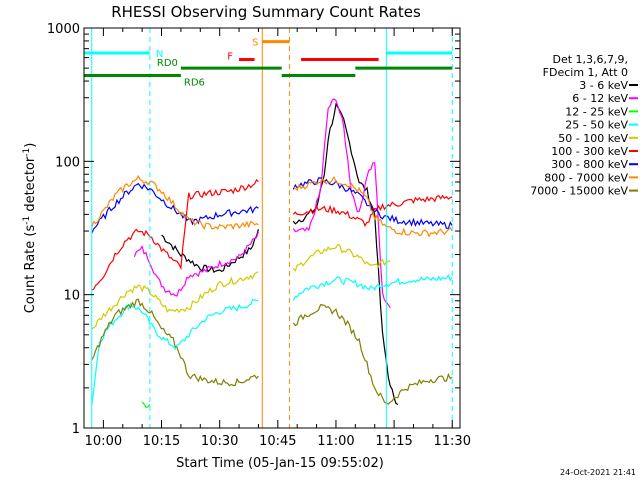 This screenshot has height=480, width=640. Describe the element at coordinates (219, 441) in the screenshot. I see `x-tick-label: 10:30` at that location.